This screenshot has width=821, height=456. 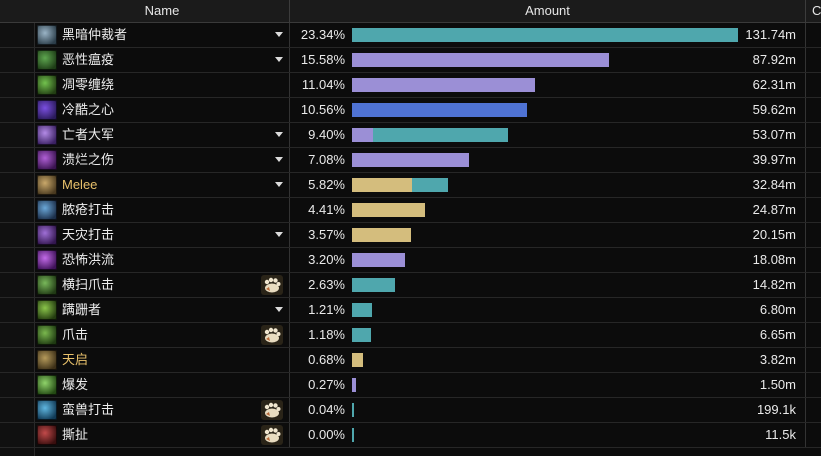 What do you see at coordinates (774, 209) in the screenshot?
I see `amount-value: 24.87m` at bounding box center [774, 209].